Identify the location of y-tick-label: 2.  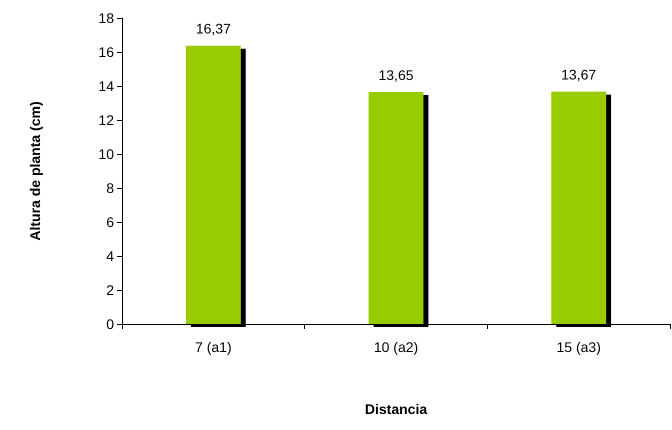
(110, 290).